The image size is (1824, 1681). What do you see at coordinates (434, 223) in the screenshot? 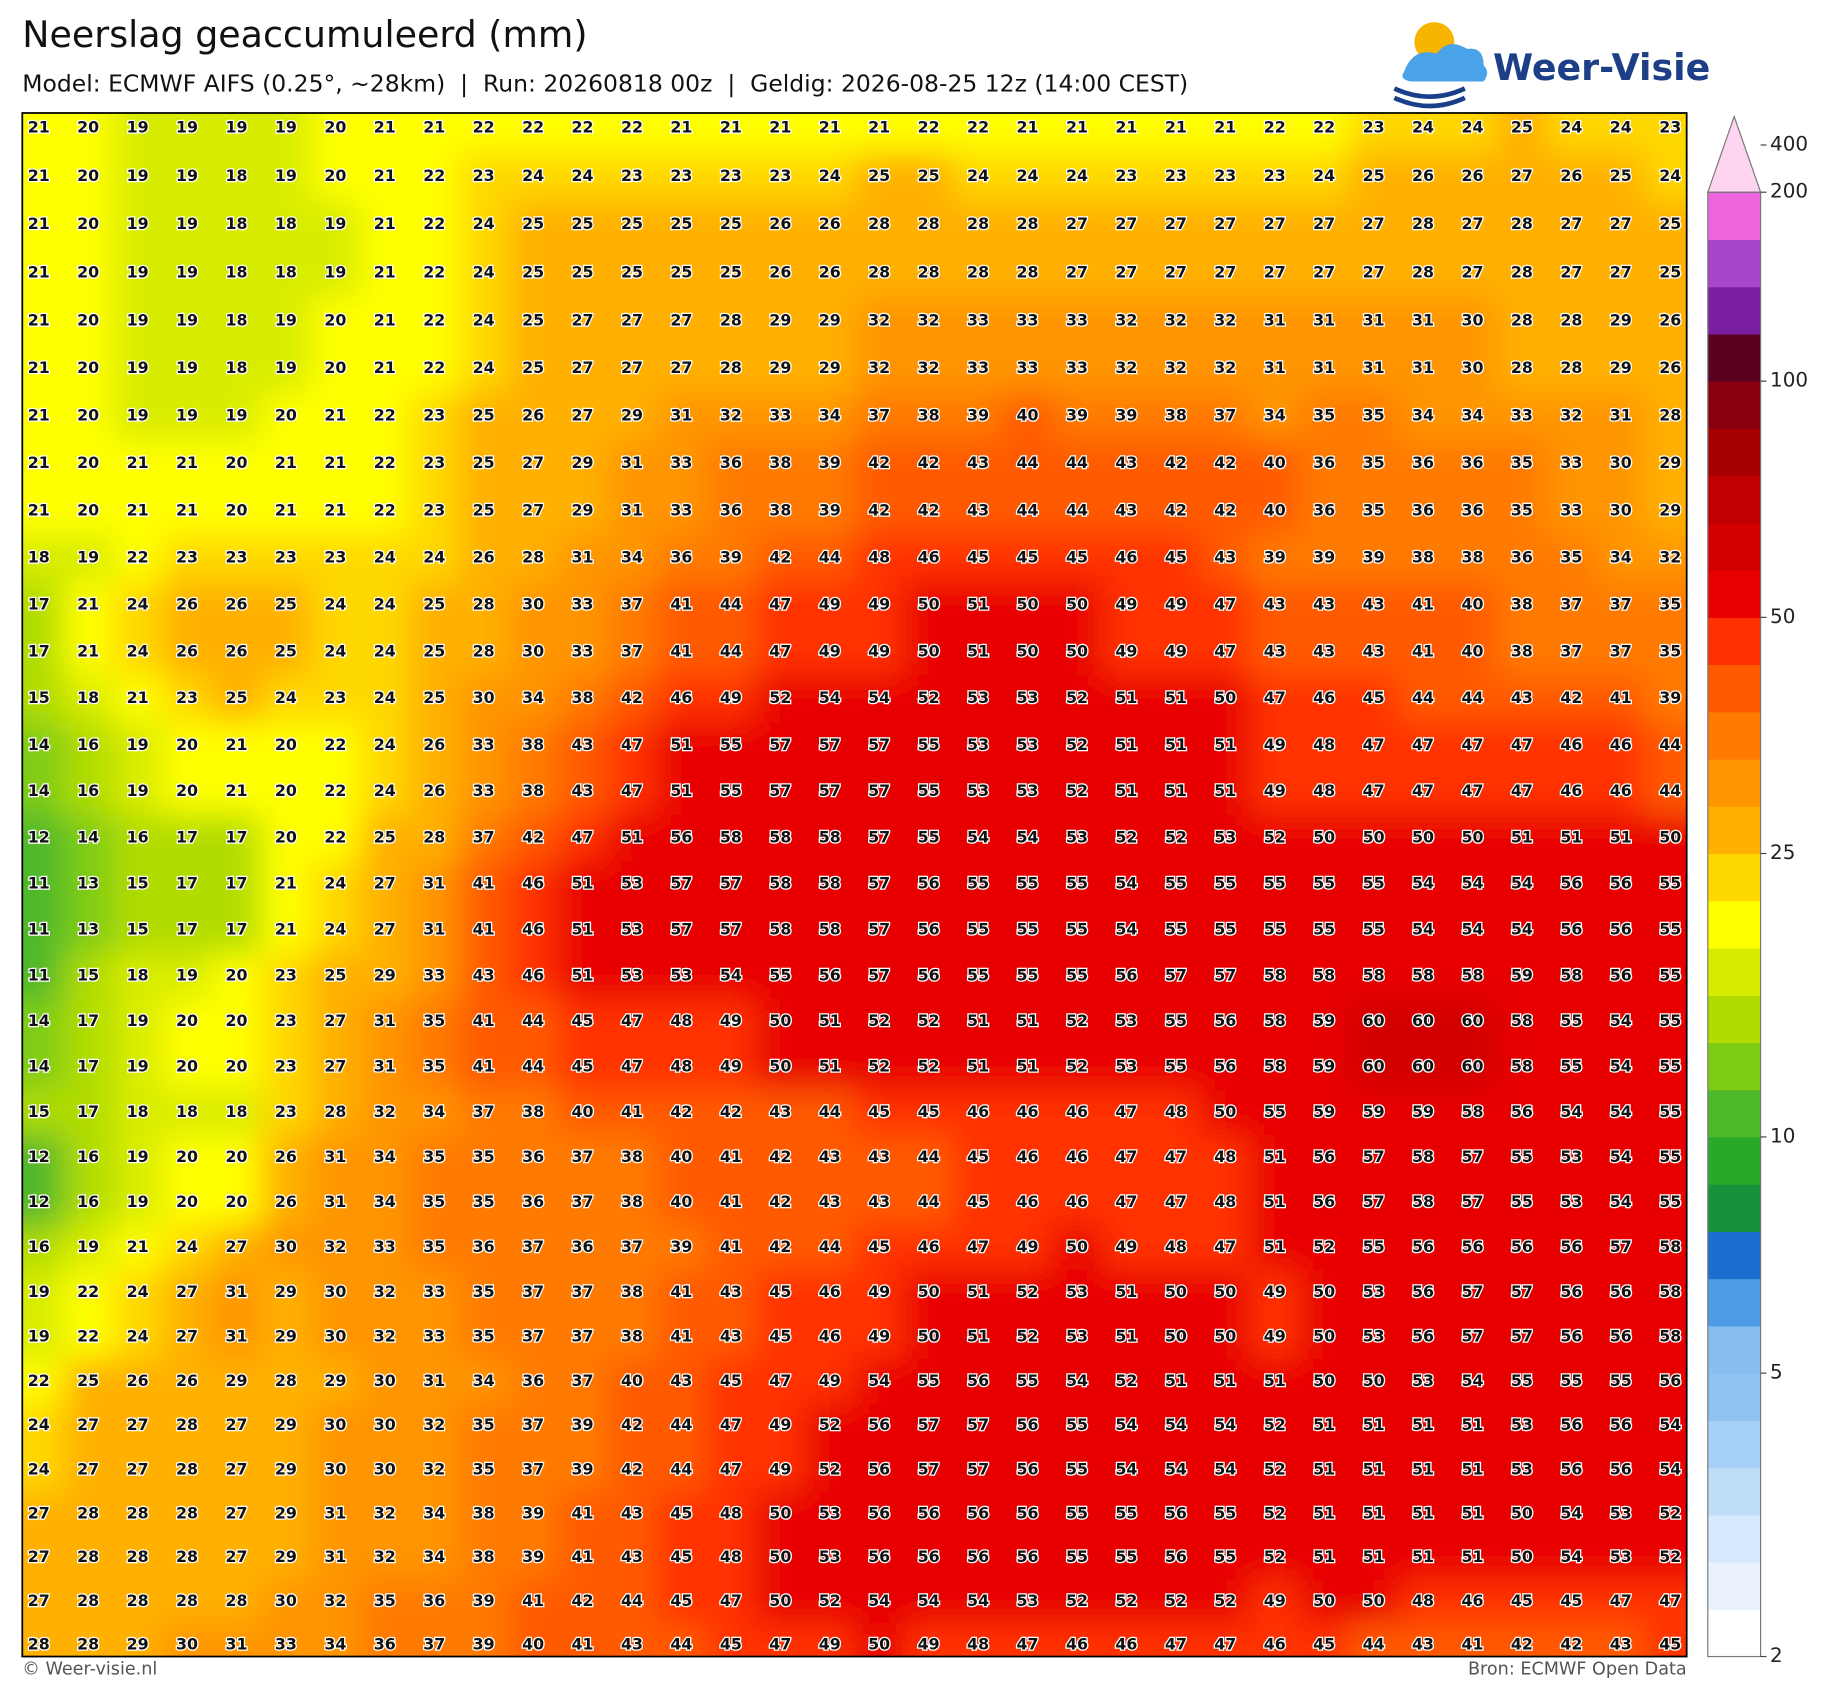
I see `grid-value: 22` at bounding box center [434, 223].